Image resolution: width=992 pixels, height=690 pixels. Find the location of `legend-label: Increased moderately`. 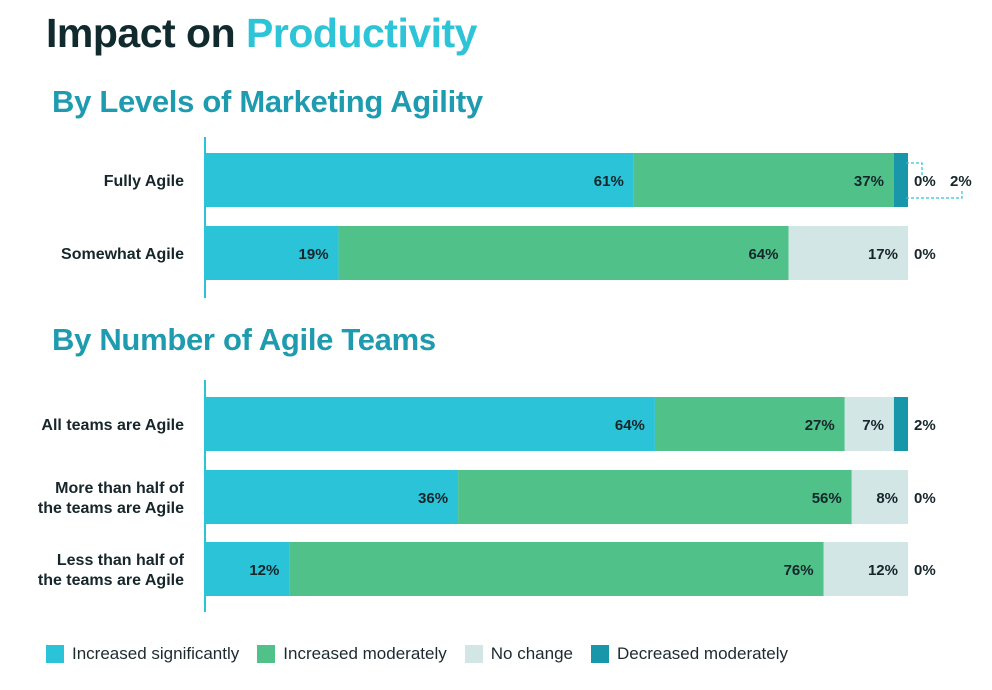

legend-label: Increased moderately is located at coordinates (365, 653).